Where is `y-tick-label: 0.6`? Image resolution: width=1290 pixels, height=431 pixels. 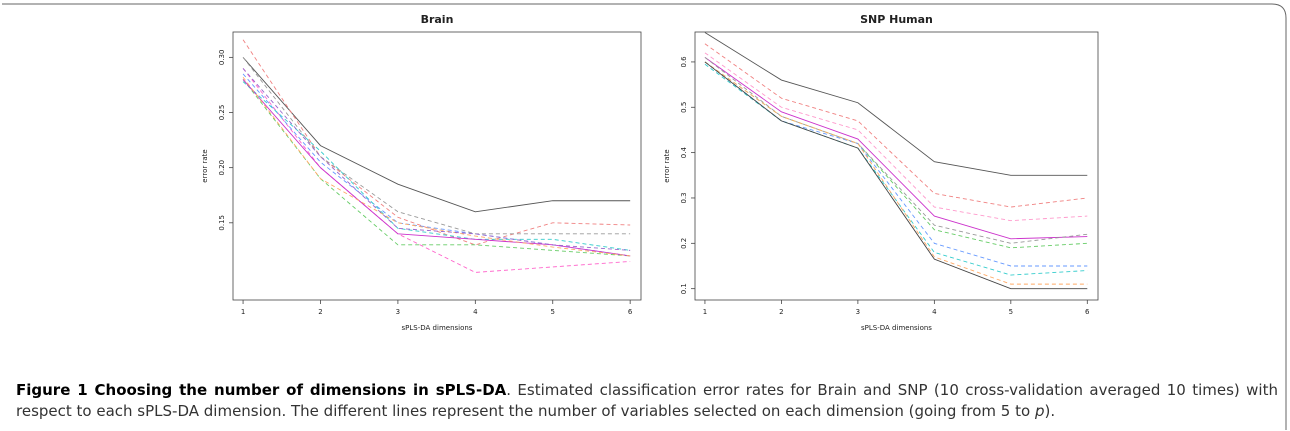 y-tick-label: 0.6 is located at coordinates (684, 62).